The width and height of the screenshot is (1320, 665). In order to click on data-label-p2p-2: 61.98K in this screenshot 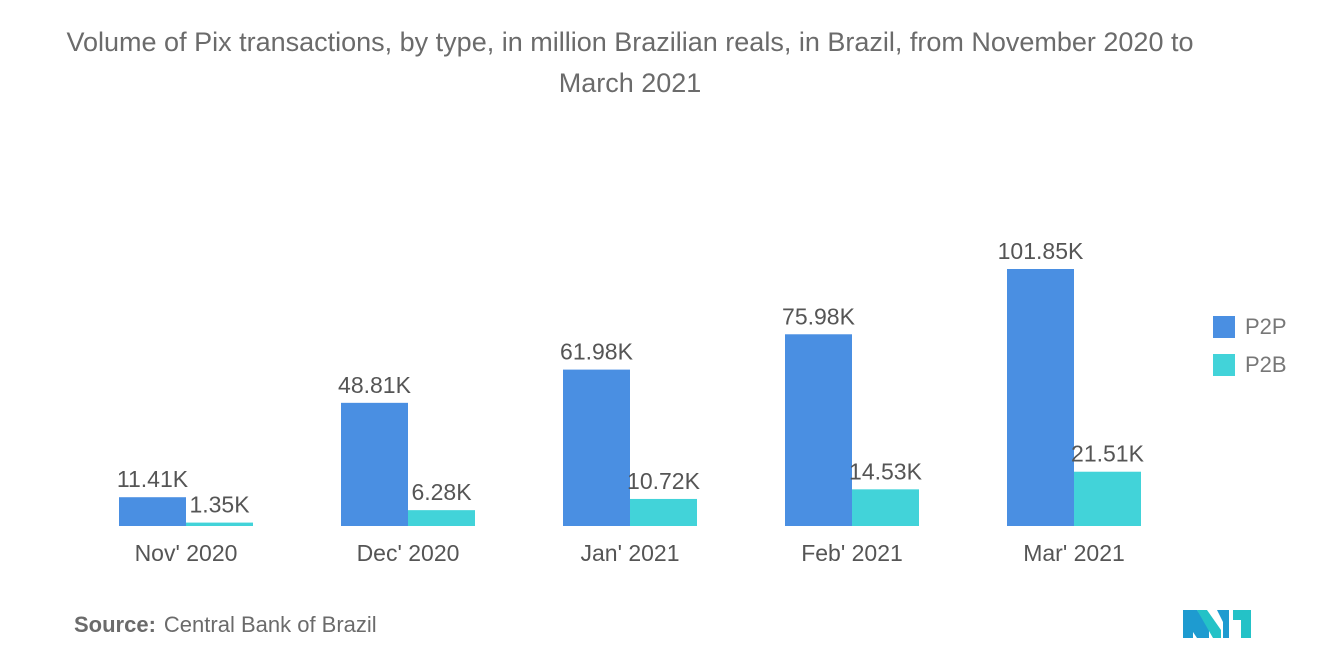, I will do `click(597, 352)`.